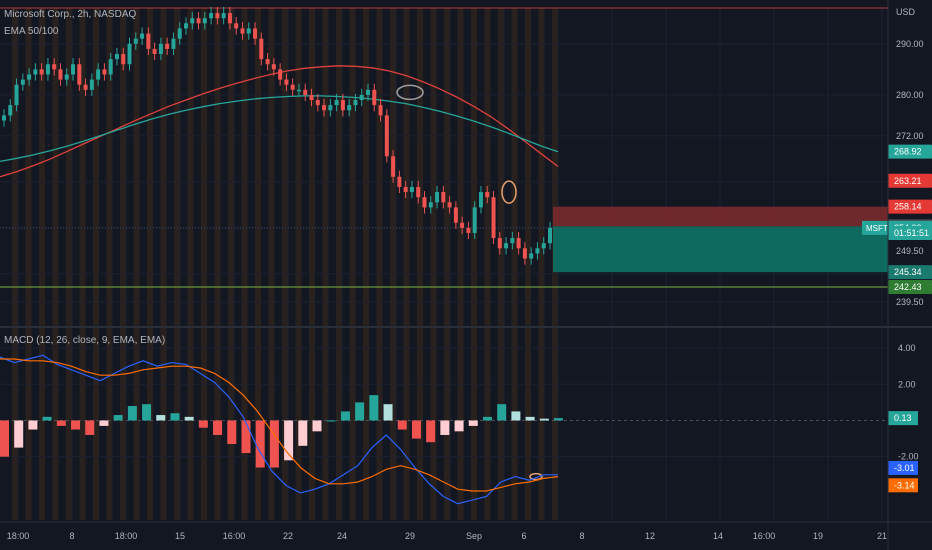 This screenshot has width=932, height=550. Describe the element at coordinates (904, 485) in the screenshot. I see `macd-tag-label: -3.14` at that location.